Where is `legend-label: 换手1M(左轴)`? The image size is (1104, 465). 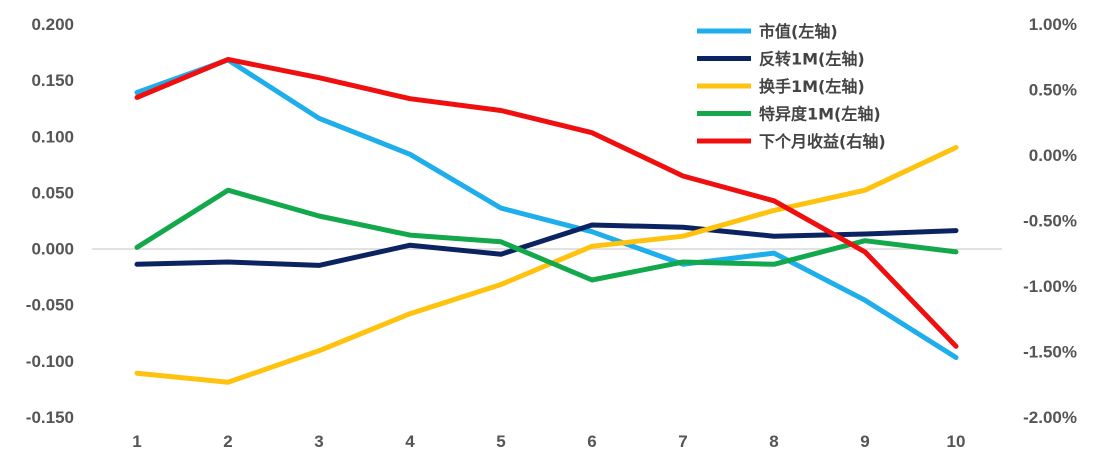 legend-label: 换手1M(左轴) is located at coordinates (812, 86).